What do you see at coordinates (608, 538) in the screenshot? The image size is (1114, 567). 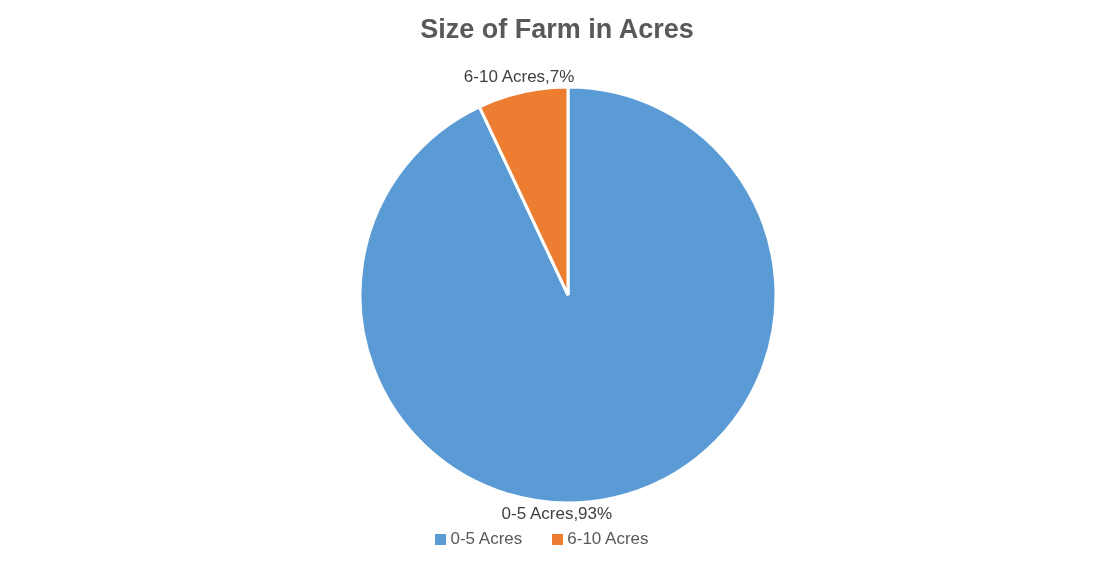 I see `legend-label: 6-10 Acres` at bounding box center [608, 538].